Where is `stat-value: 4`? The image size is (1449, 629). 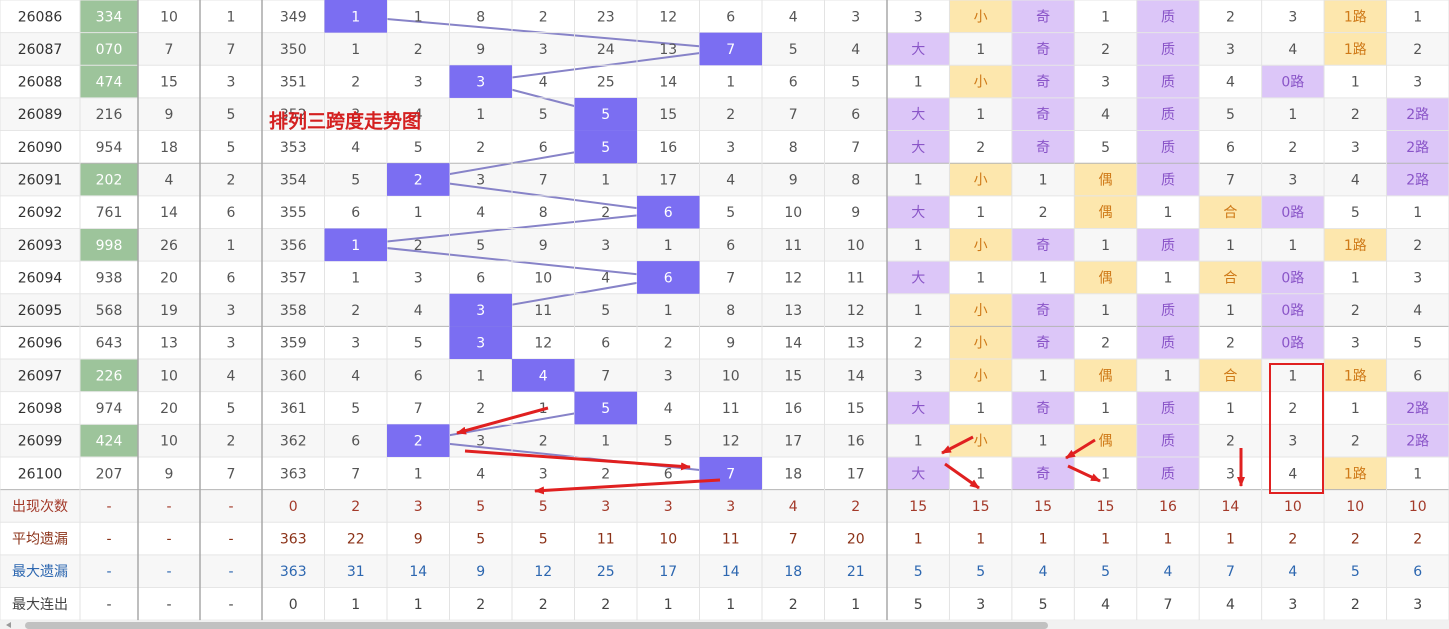 stat-value: 4 is located at coordinates (1168, 572).